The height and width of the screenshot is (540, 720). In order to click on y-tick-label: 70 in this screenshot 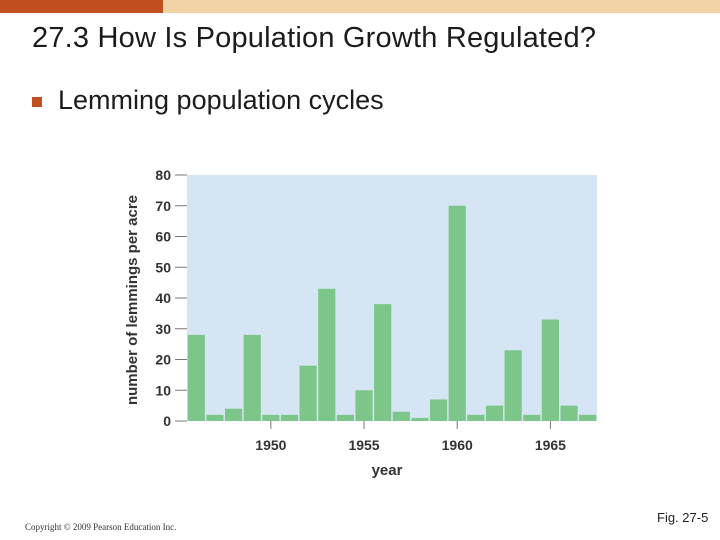, I will do `click(163, 206)`.